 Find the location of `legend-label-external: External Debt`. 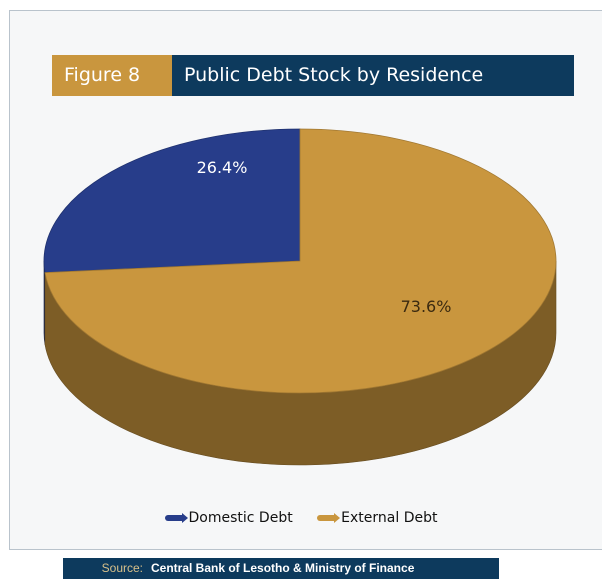

legend-label-external: External Debt is located at coordinates (389, 518).